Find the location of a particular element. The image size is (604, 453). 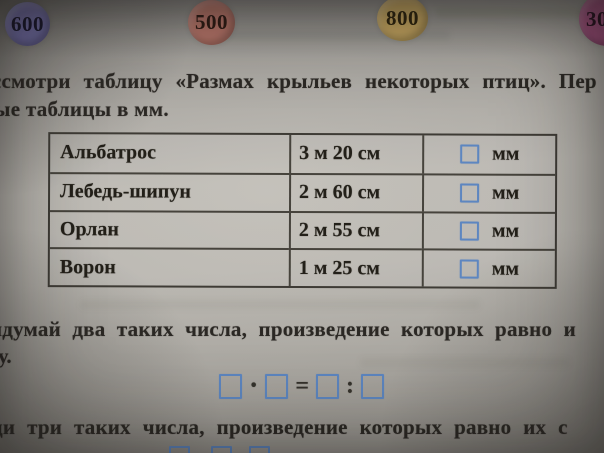

bird-name-cell: Ворон is located at coordinates (169, 266).